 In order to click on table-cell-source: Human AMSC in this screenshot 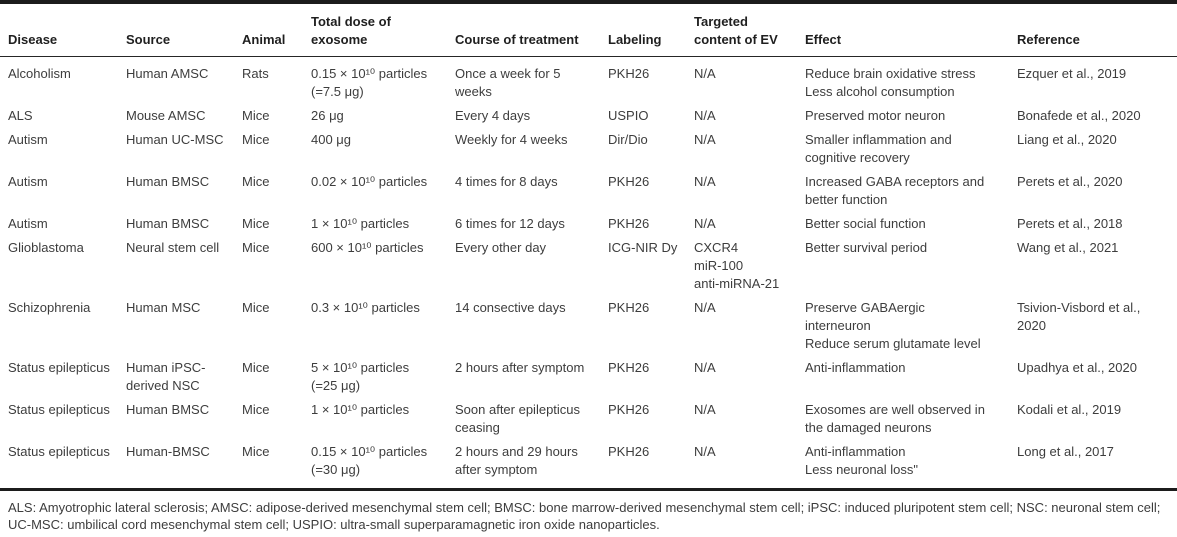, I will do `click(167, 73)`.